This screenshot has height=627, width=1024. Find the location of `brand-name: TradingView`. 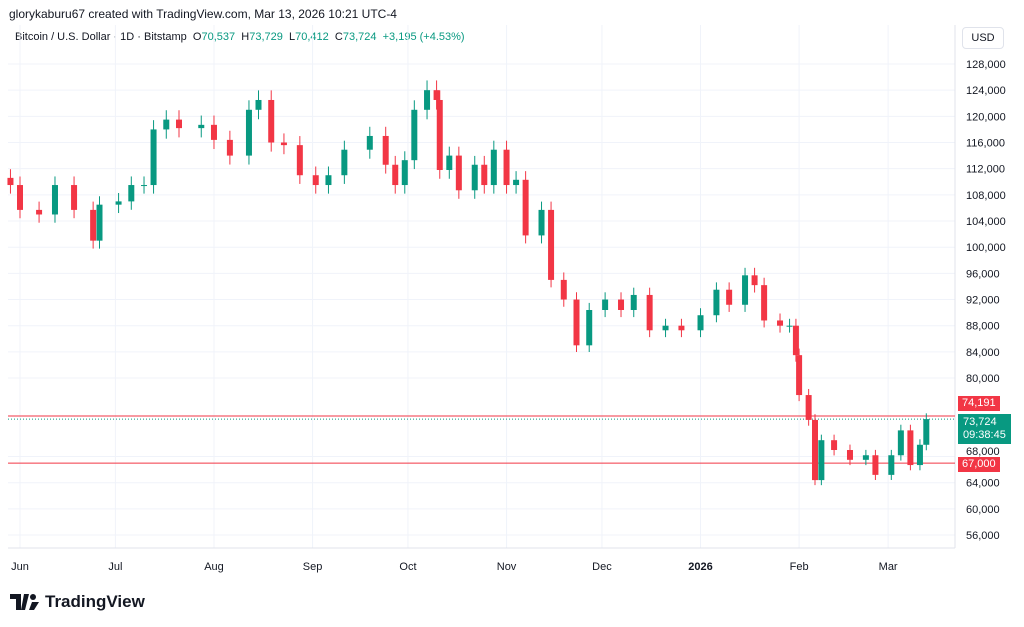

brand-name: TradingView is located at coordinates (95, 601).